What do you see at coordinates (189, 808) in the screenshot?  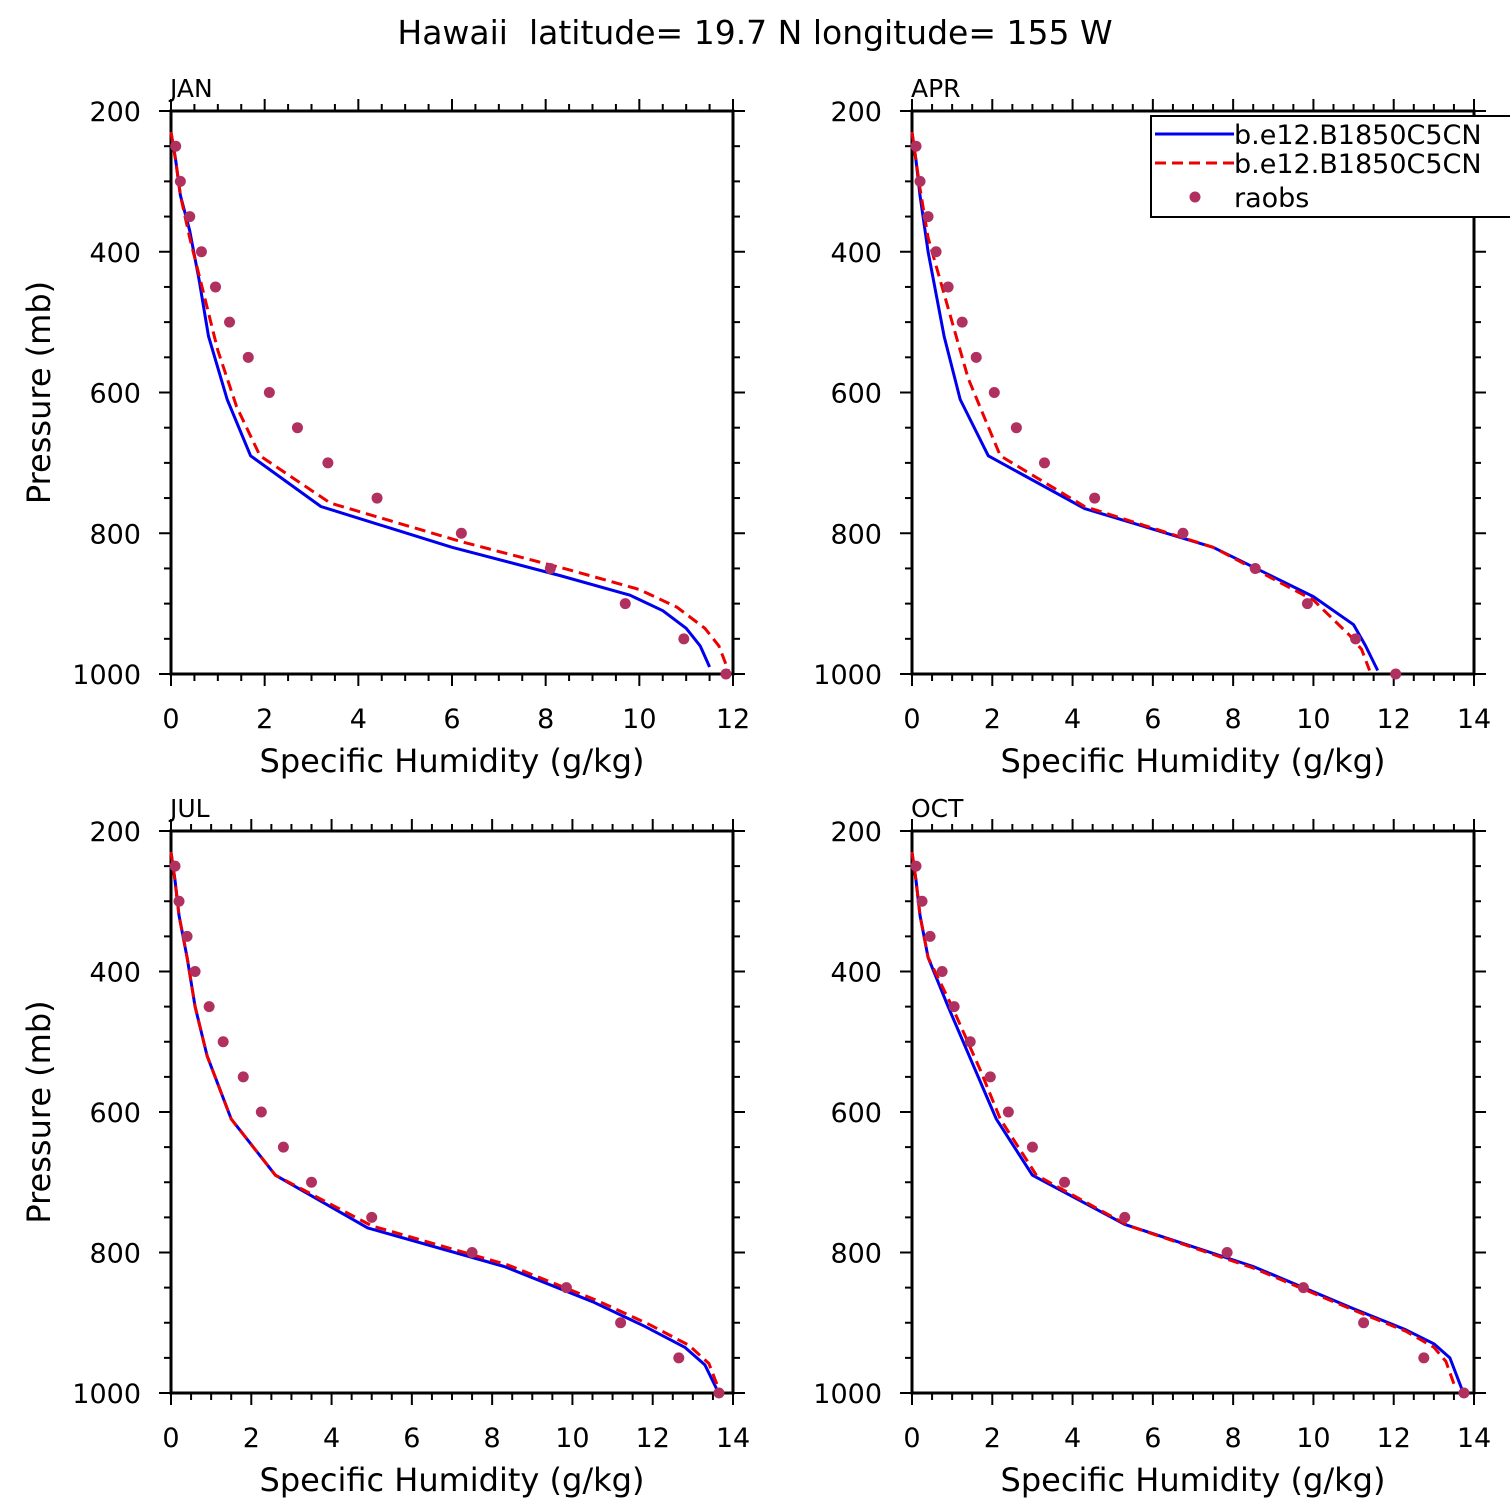 I see `panel-label: JUL` at bounding box center [189, 808].